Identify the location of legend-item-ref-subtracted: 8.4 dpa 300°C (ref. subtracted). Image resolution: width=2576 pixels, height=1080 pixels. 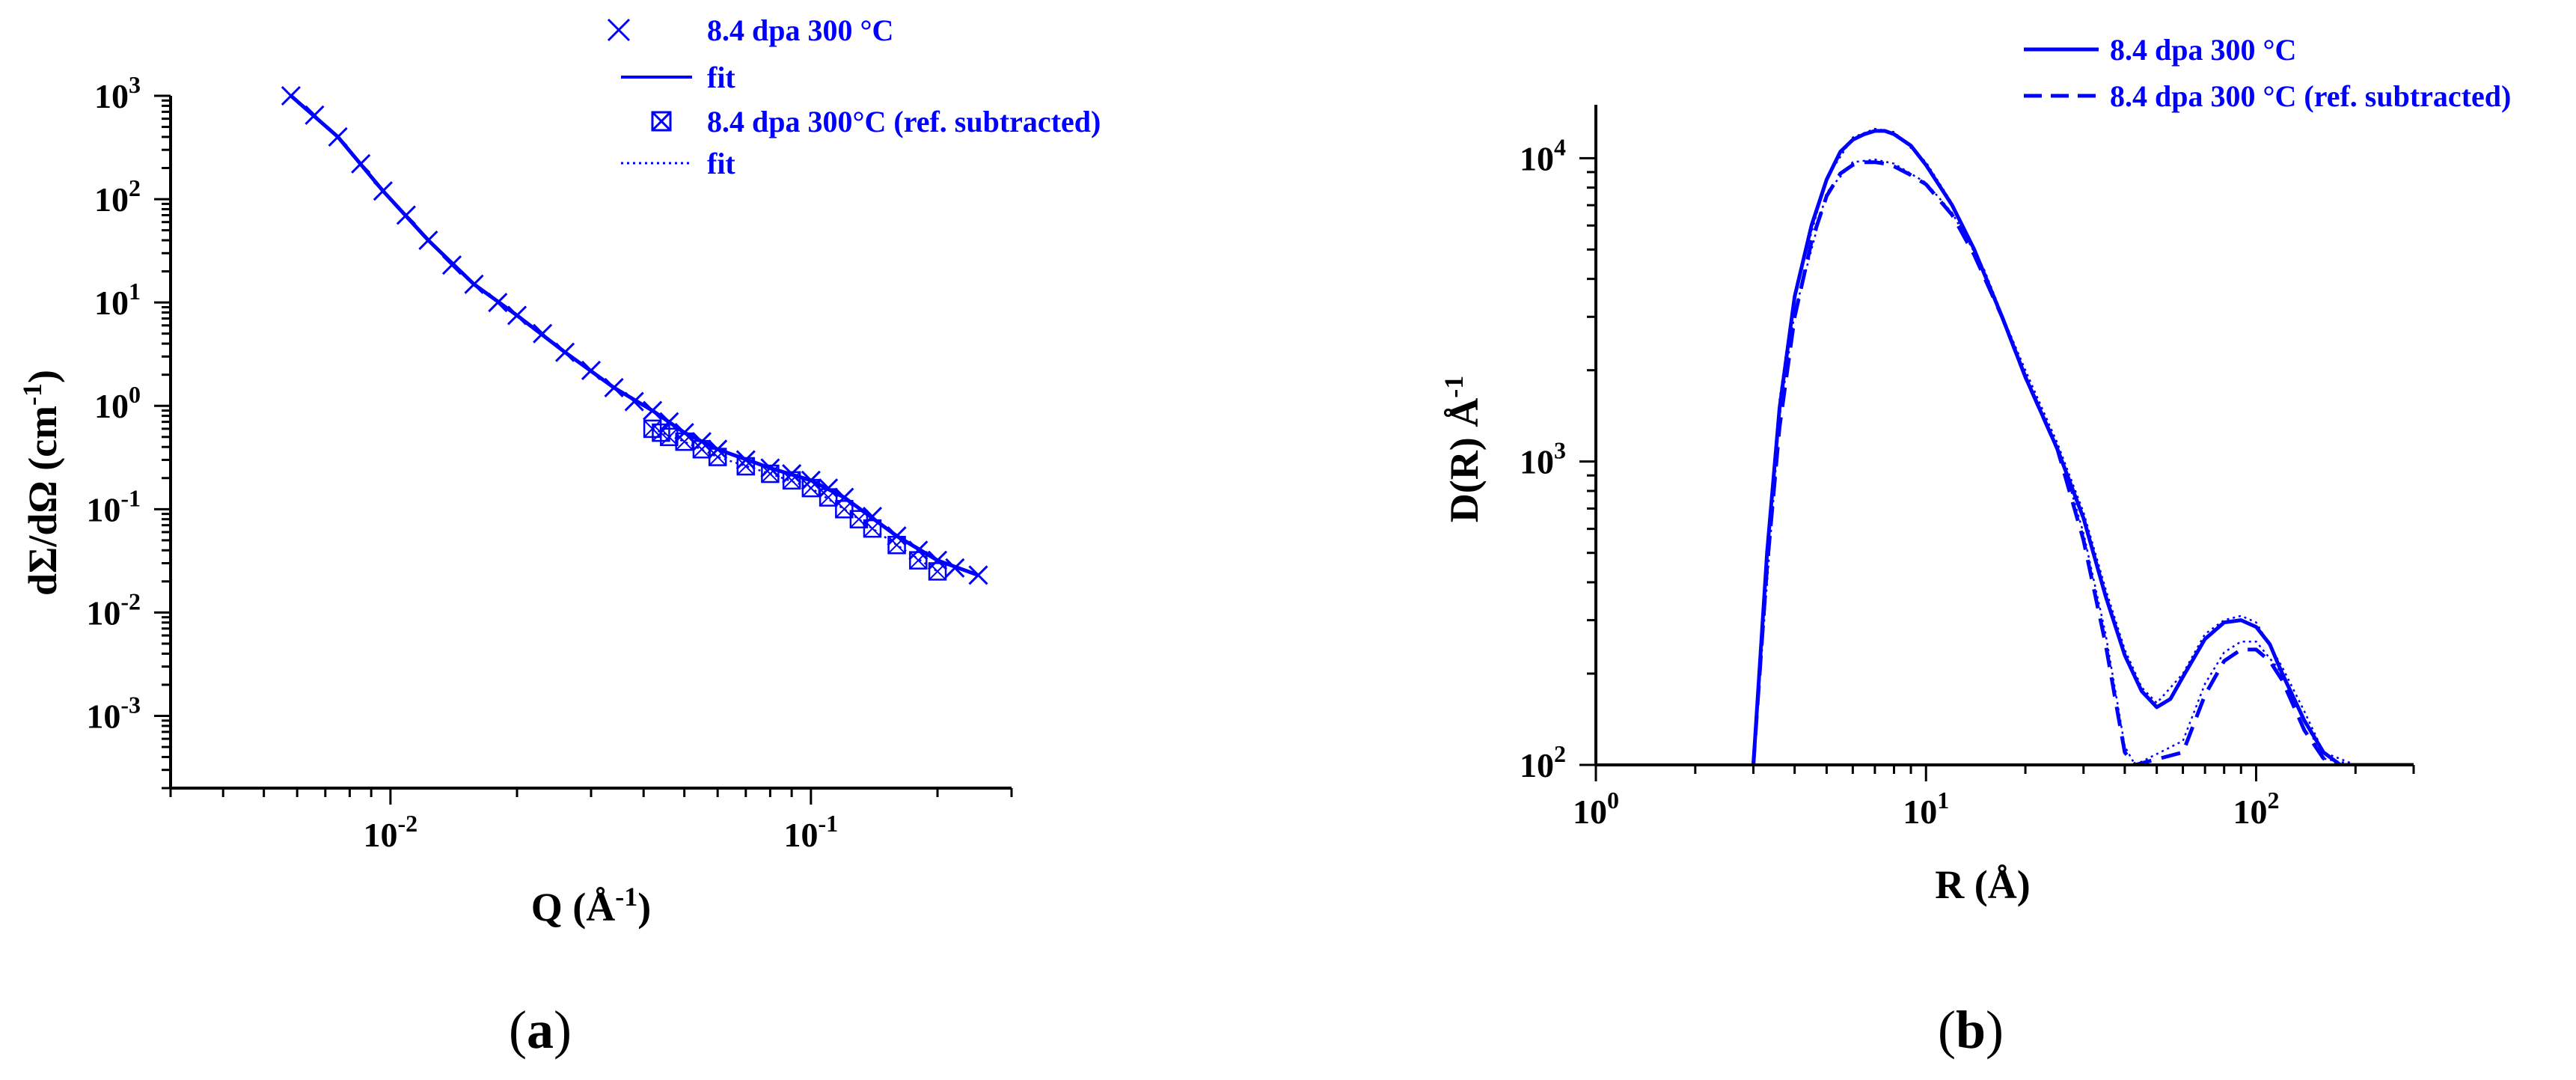
(876, 121).